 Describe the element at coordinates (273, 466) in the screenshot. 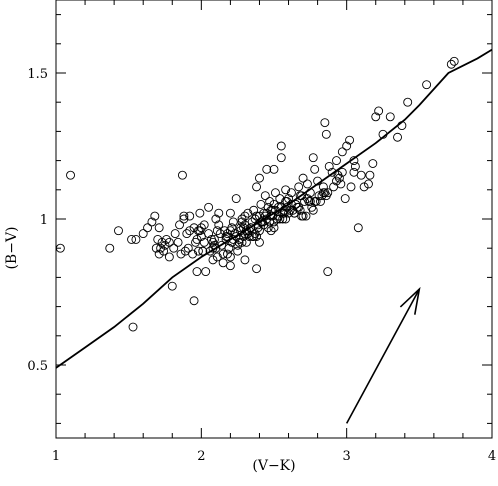

I see `x-axis-label: (V−K)` at that location.